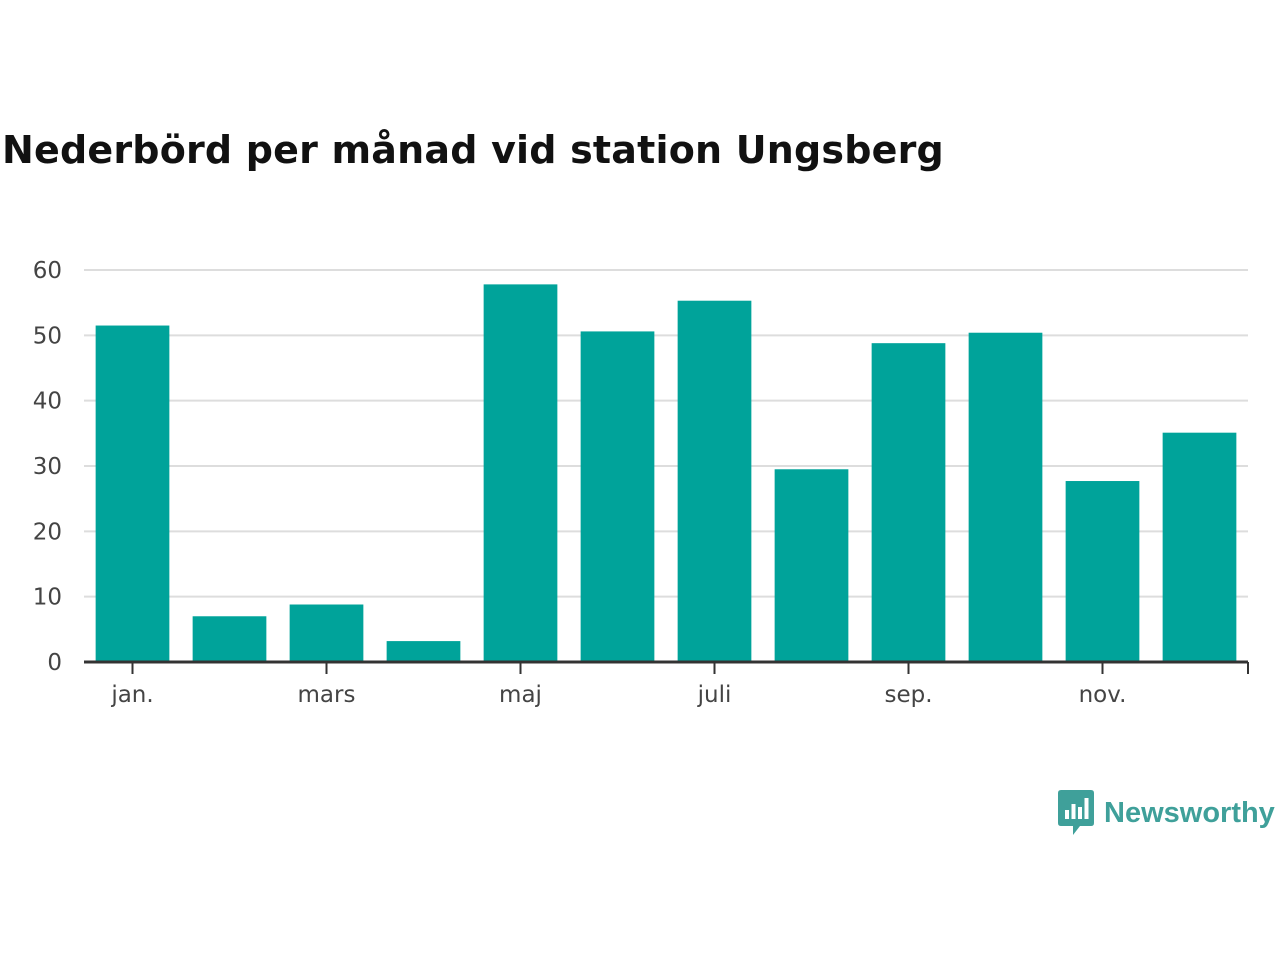 Image resolution: width=1280 pixels, height=960 pixels. I want to click on y-tick-label: 30, so click(47, 467).